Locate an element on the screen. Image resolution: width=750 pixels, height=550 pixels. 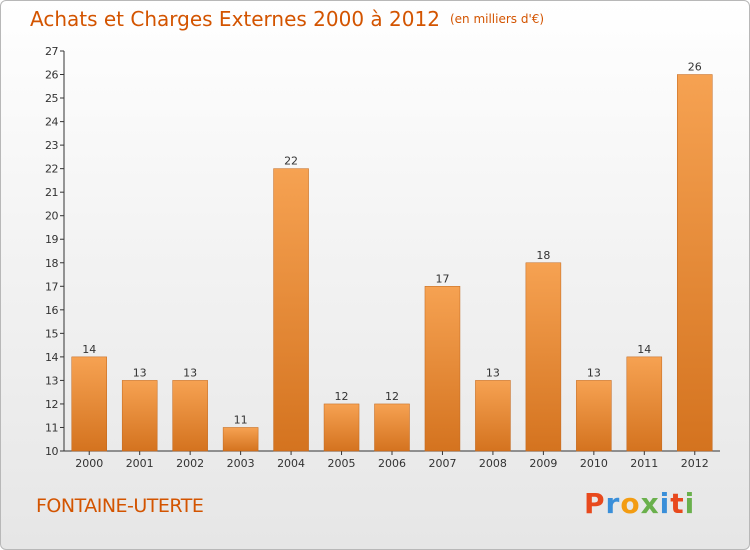
y-tick-label: 22 is located at coordinates (51, 169).